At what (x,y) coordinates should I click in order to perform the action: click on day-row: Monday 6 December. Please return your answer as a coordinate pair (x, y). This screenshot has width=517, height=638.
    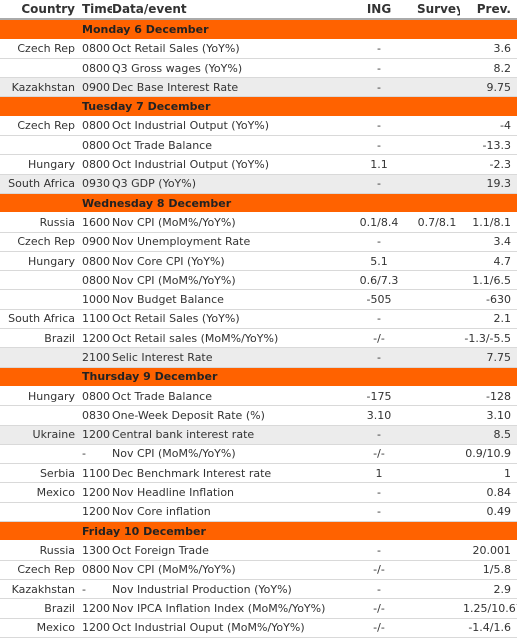
    Looking at the image, I should click on (258, 29).